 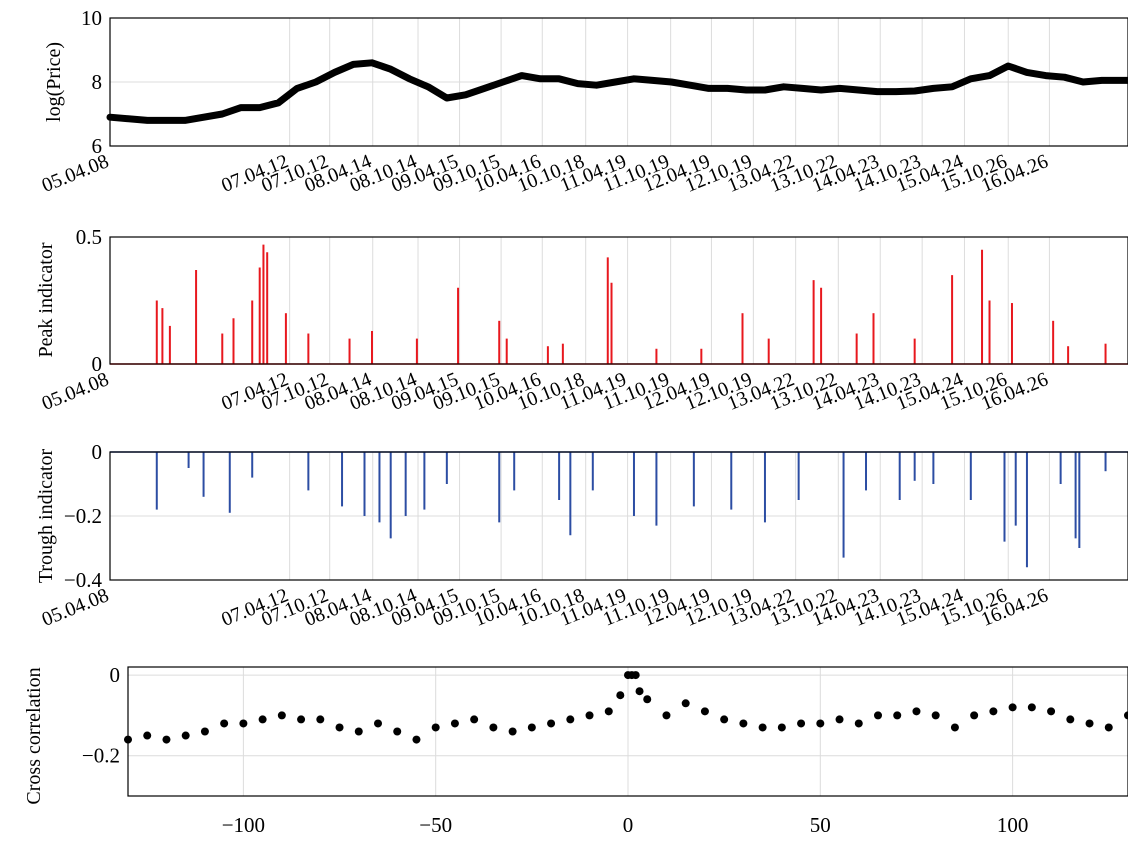 I want to click on log-price-ylabel: log(Price), so click(x=54, y=82).